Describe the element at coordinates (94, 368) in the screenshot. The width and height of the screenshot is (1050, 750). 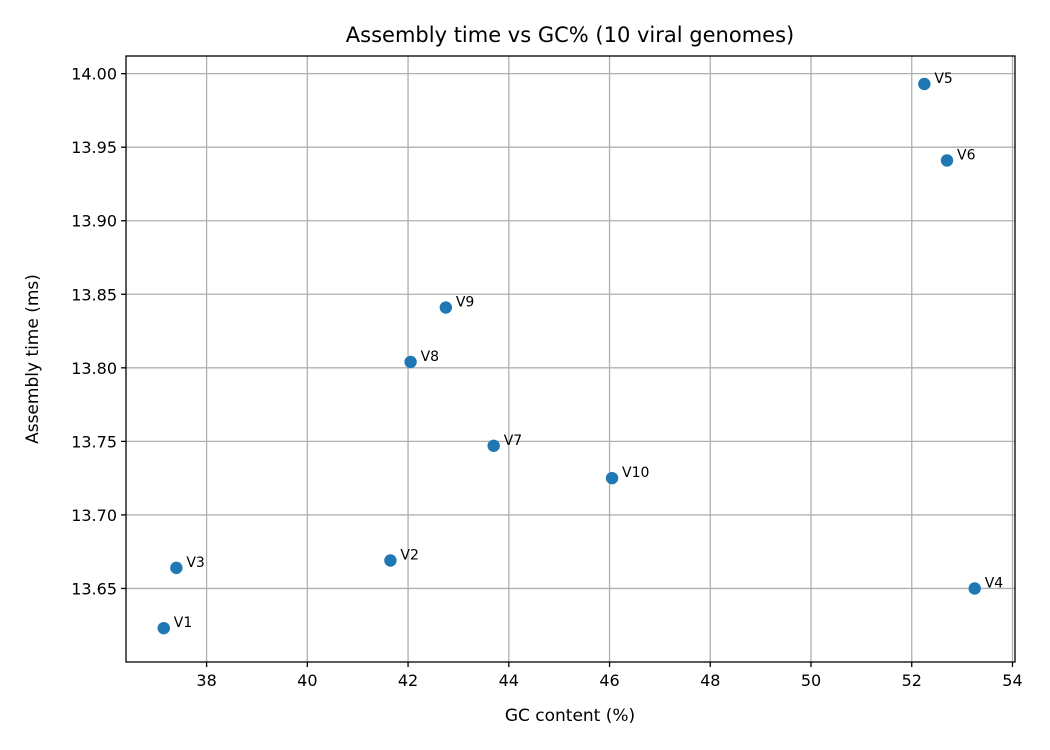
I see `y-tick-label: 13.80` at that location.